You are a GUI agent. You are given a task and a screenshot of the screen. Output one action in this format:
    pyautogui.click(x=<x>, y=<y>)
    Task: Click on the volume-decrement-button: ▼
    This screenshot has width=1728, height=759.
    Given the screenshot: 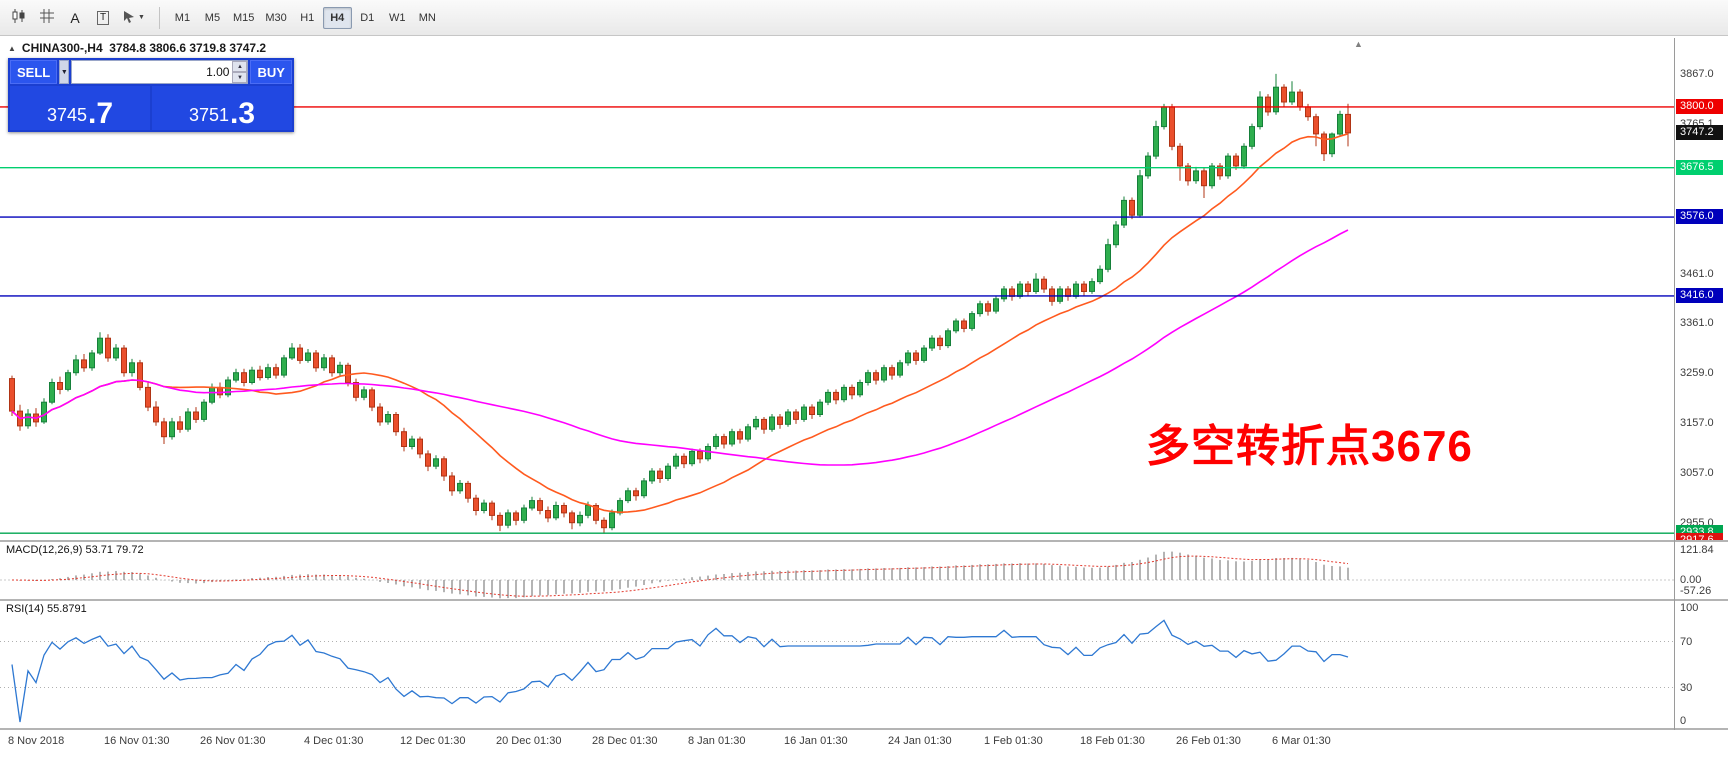 What is the action you would take?
    pyautogui.click(x=240, y=77)
    